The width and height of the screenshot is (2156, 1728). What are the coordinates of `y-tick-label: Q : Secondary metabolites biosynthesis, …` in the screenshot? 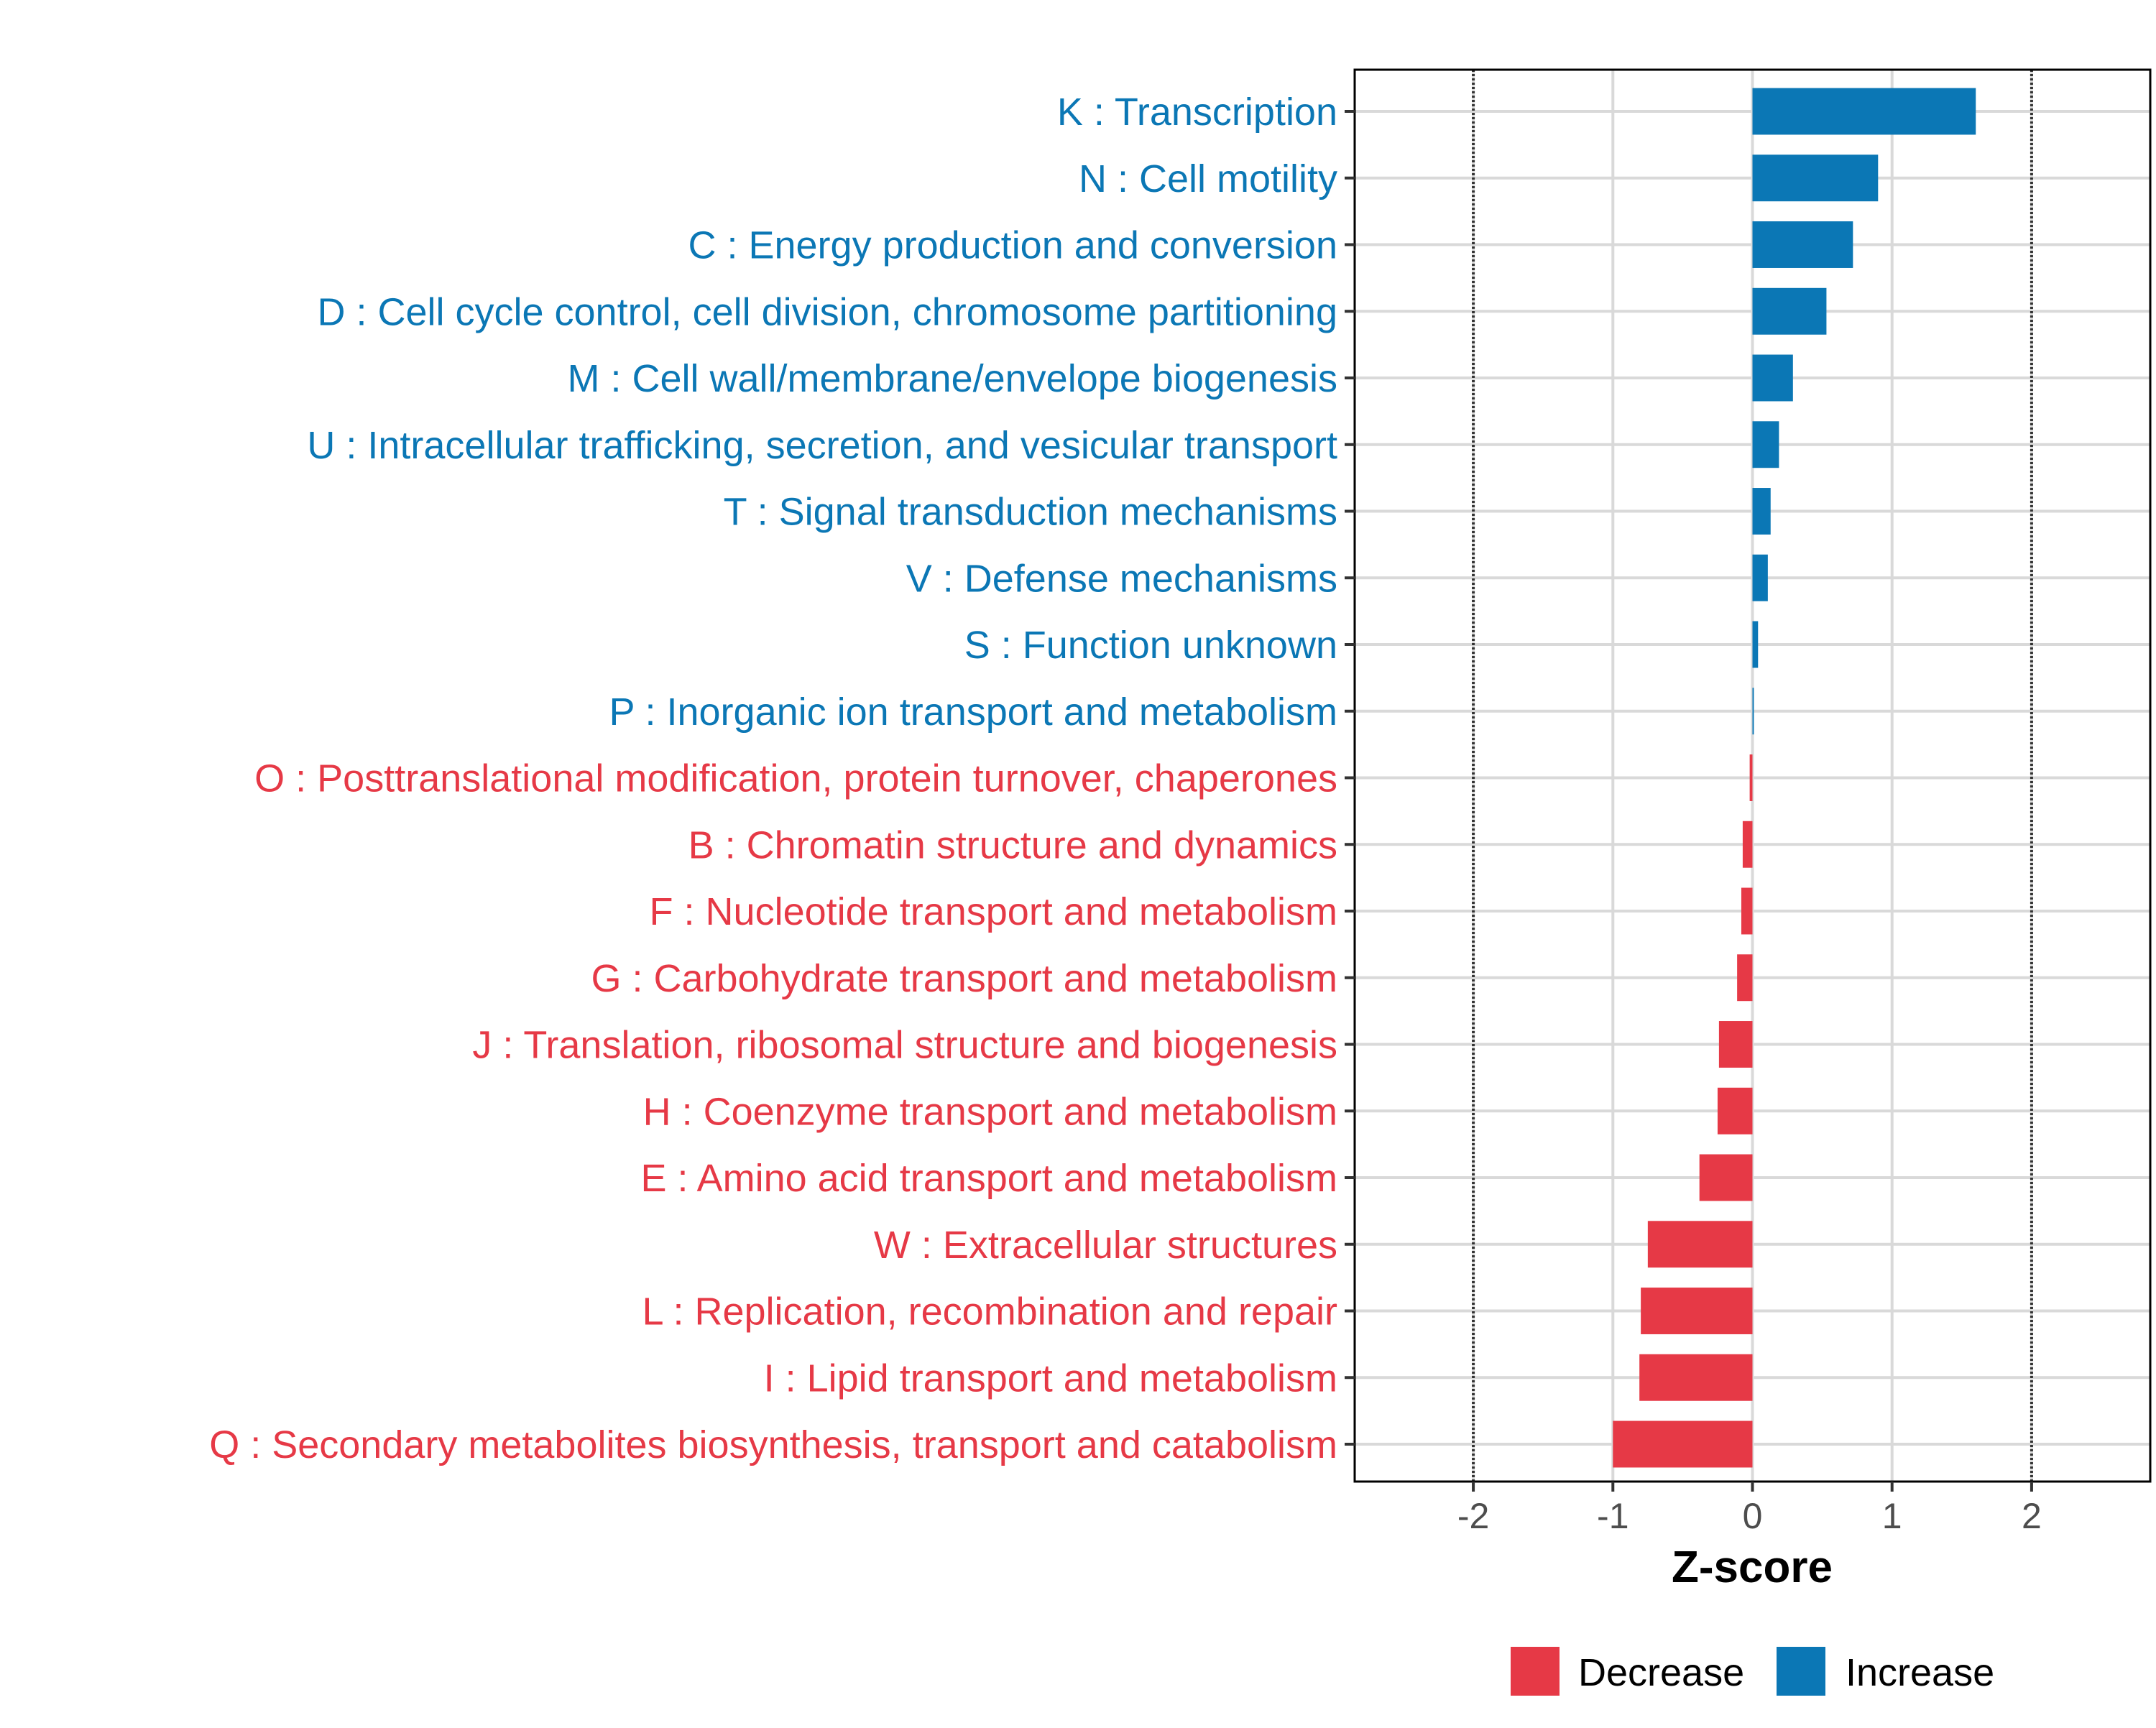 It's located at (773, 1444).